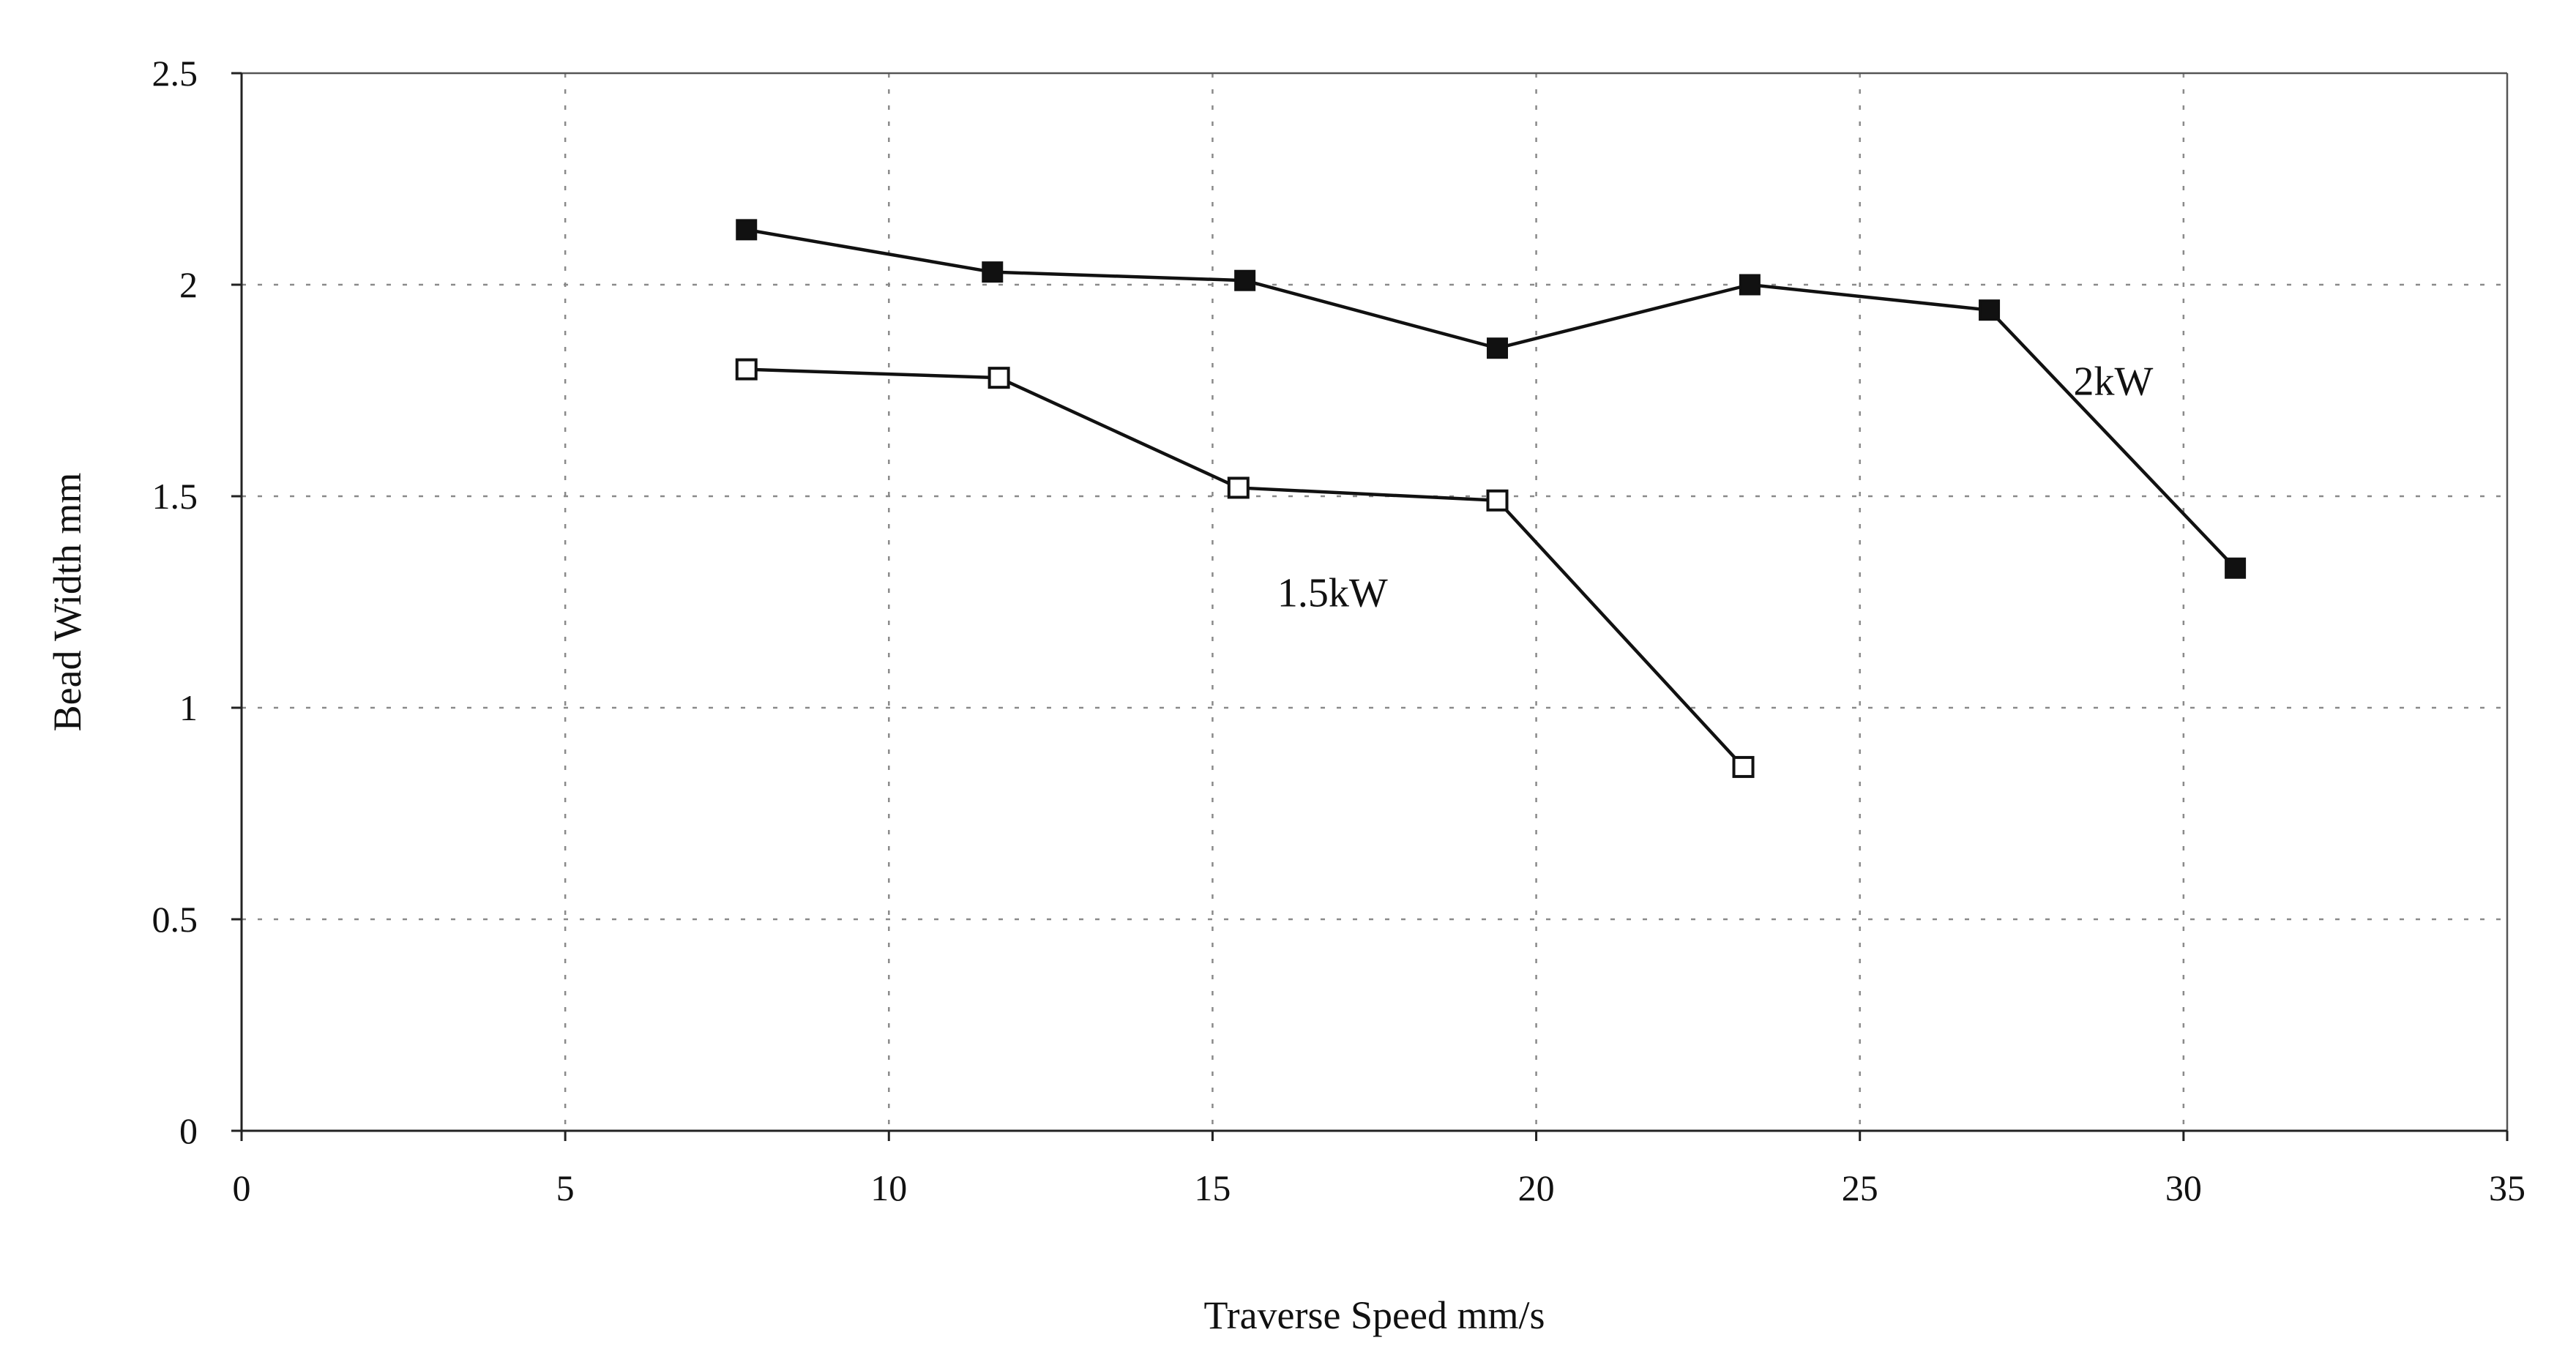 The height and width of the screenshot is (1365, 2576). What do you see at coordinates (188, 1131) in the screenshot?
I see `y-tick-label: 0` at bounding box center [188, 1131].